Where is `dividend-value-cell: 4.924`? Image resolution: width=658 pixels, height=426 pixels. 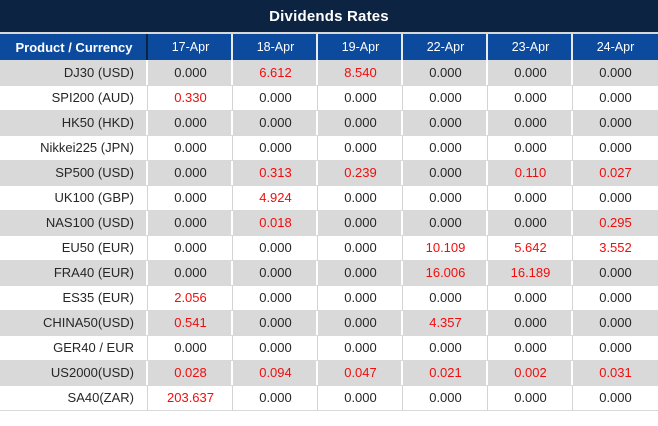
dividend-value-cell: 4.924 is located at coordinates (275, 198).